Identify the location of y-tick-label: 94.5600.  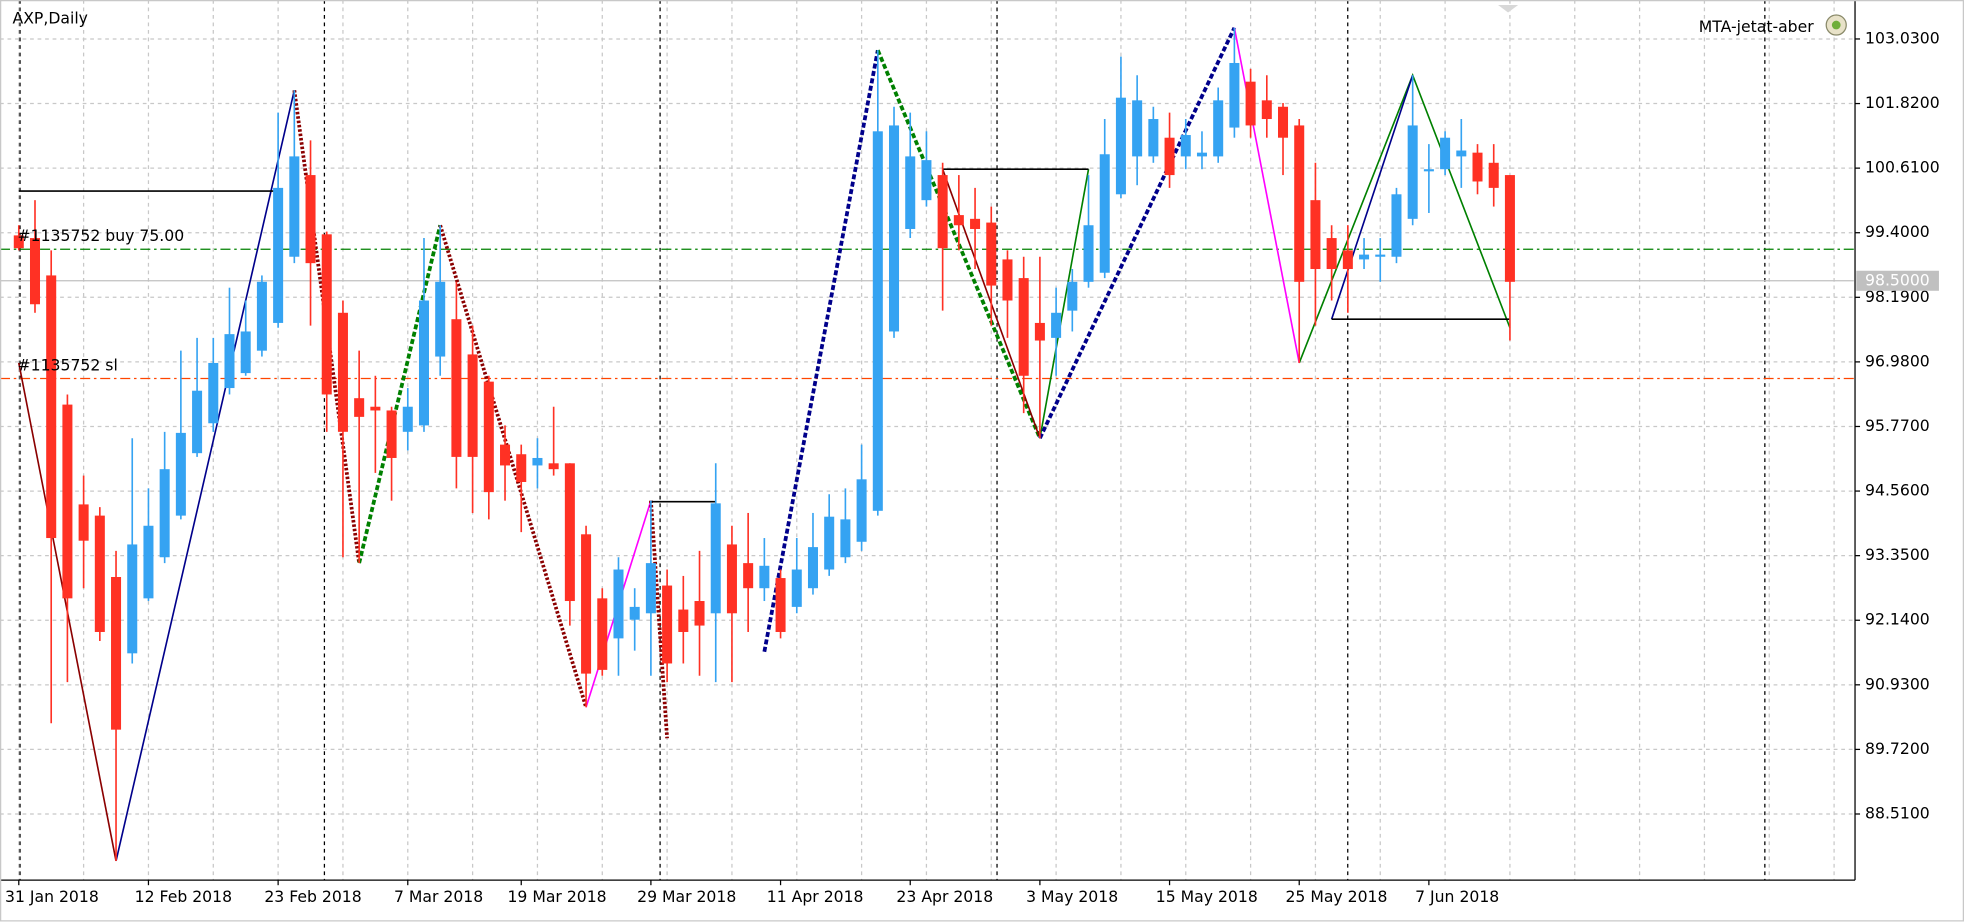
(1897, 490).